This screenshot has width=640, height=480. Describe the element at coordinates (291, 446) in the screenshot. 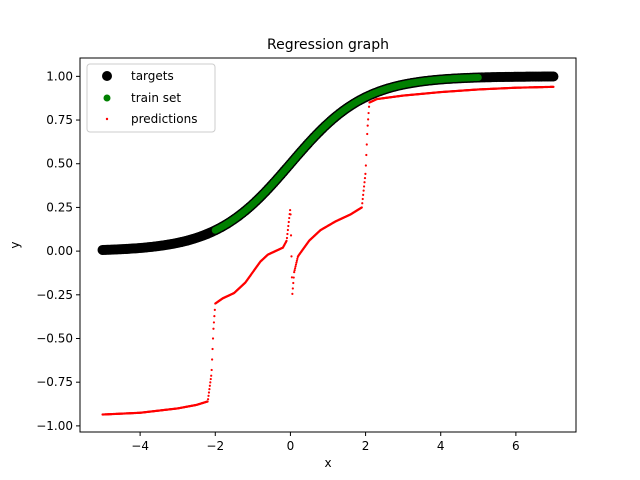

I see `x-tick-label: 0` at that location.